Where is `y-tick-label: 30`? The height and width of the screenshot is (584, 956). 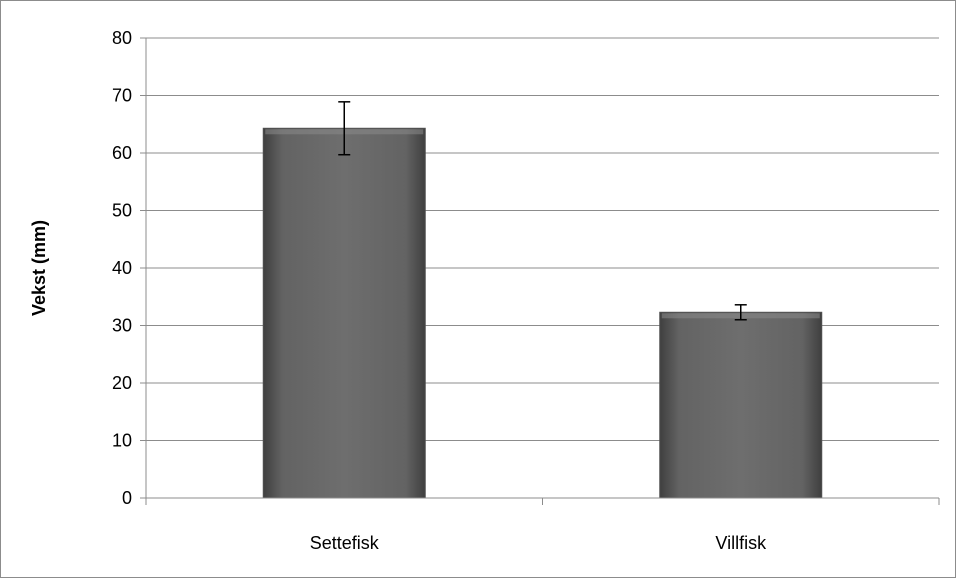
y-tick-label: 30 is located at coordinates (122, 326).